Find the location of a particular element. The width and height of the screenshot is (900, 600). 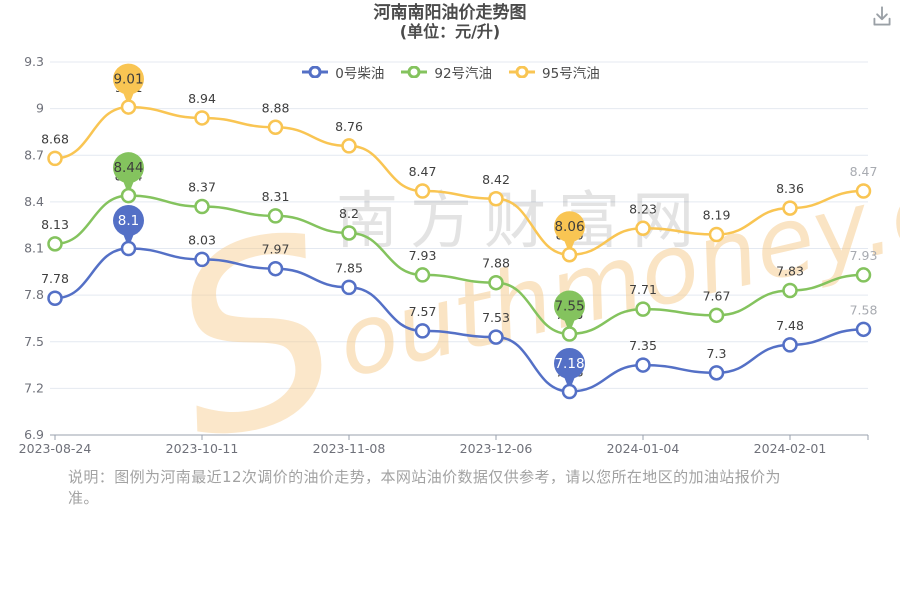

value-pin: 7.18 is located at coordinates (569, 369).